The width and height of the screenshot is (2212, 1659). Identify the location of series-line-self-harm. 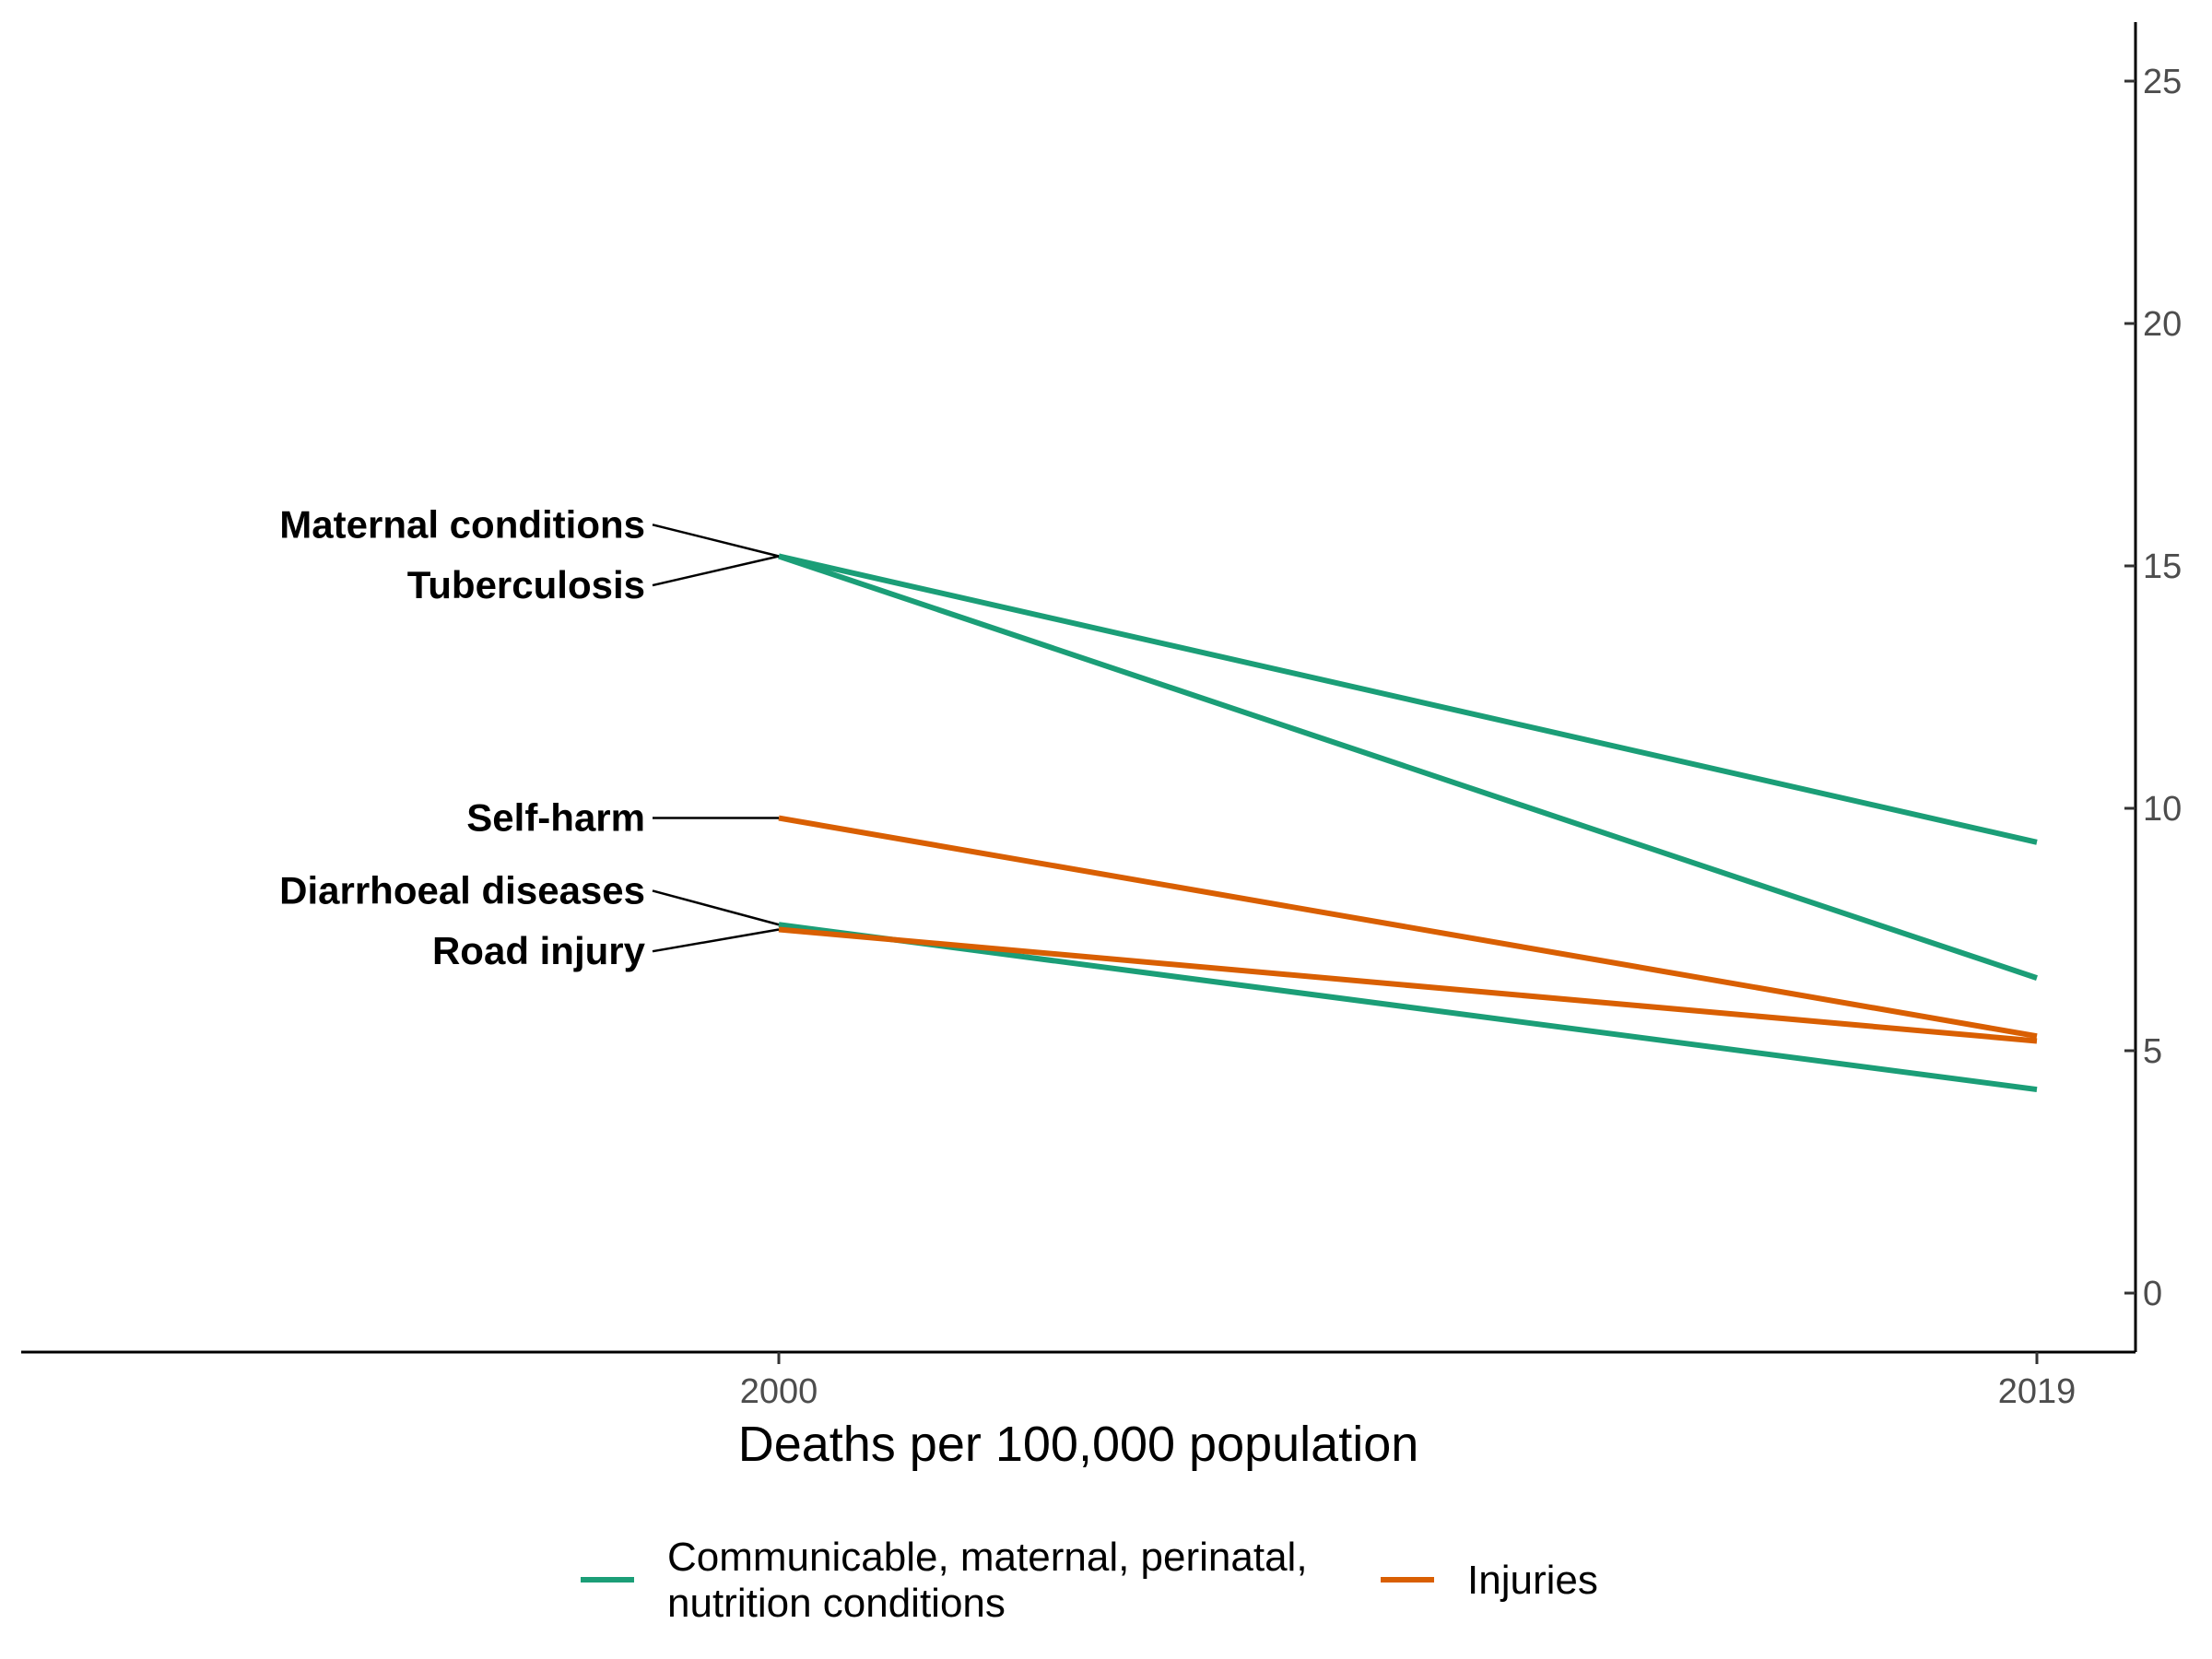
(1408, 927).